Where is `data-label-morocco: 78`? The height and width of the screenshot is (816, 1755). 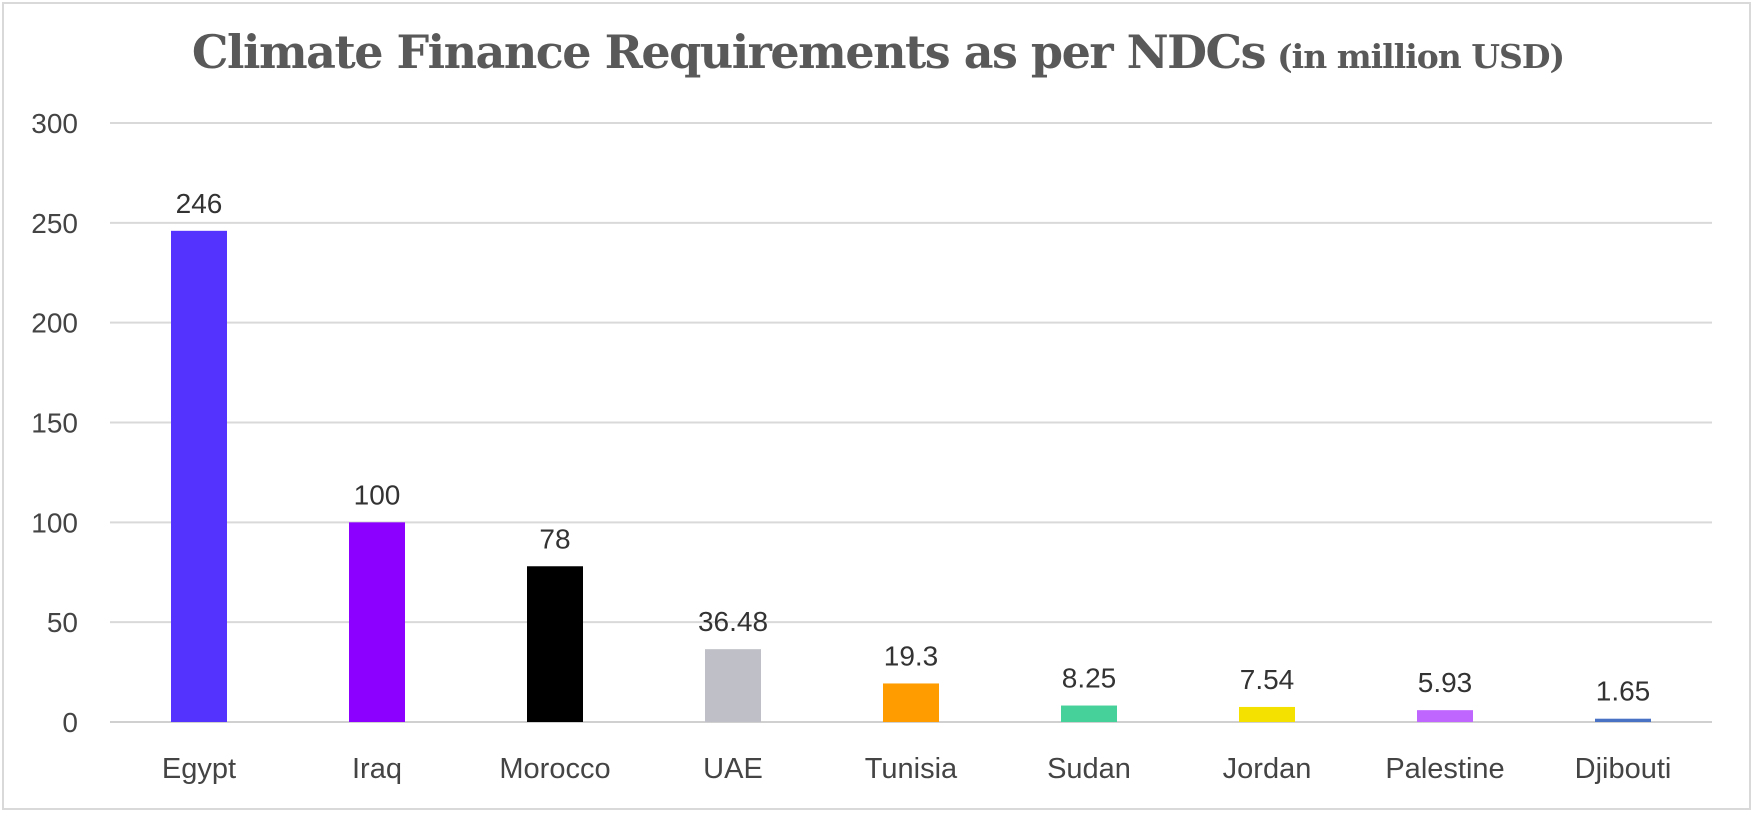 data-label-morocco: 78 is located at coordinates (554, 538).